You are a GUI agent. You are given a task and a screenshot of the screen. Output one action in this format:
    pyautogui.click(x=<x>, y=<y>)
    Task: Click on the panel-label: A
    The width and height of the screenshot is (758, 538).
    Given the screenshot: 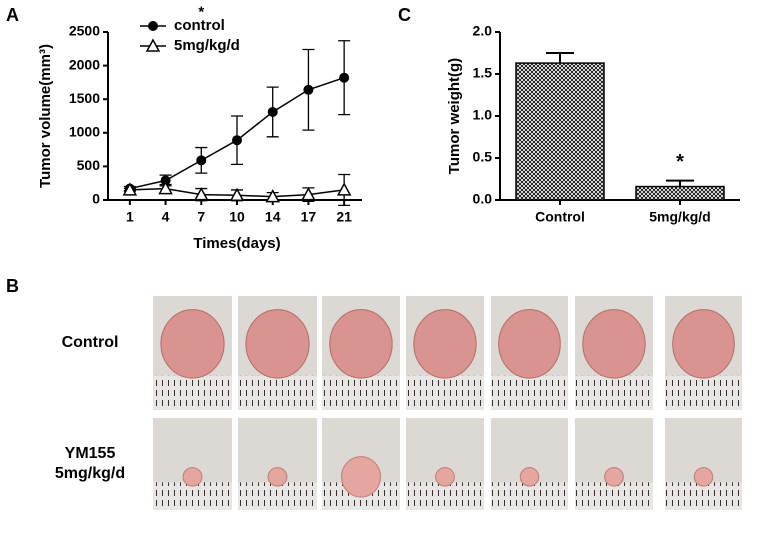 What is the action you would take?
    pyautogui.click(x=12, y=15)
    